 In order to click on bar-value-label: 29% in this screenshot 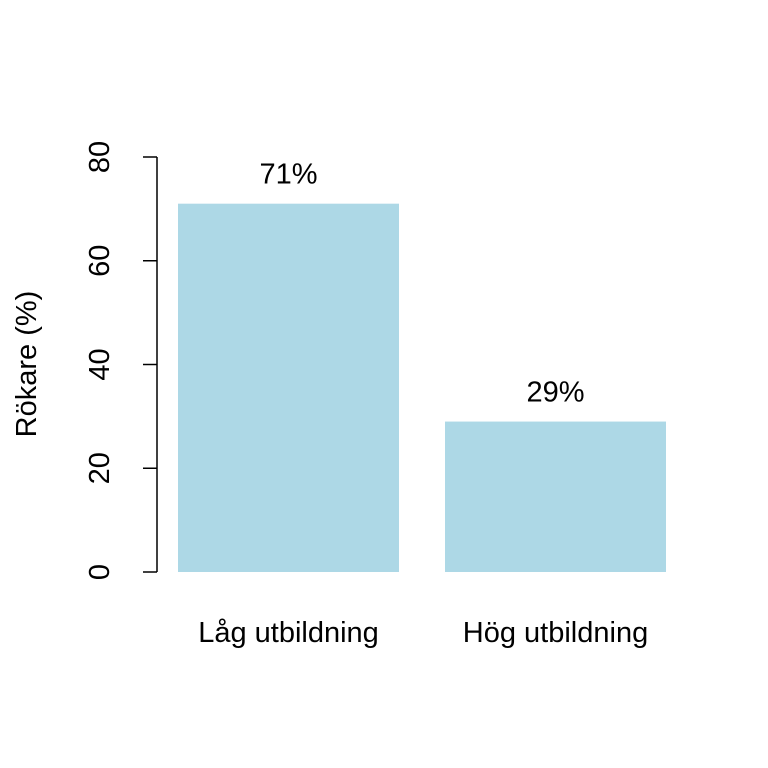, I will do `click(555, 393)`.